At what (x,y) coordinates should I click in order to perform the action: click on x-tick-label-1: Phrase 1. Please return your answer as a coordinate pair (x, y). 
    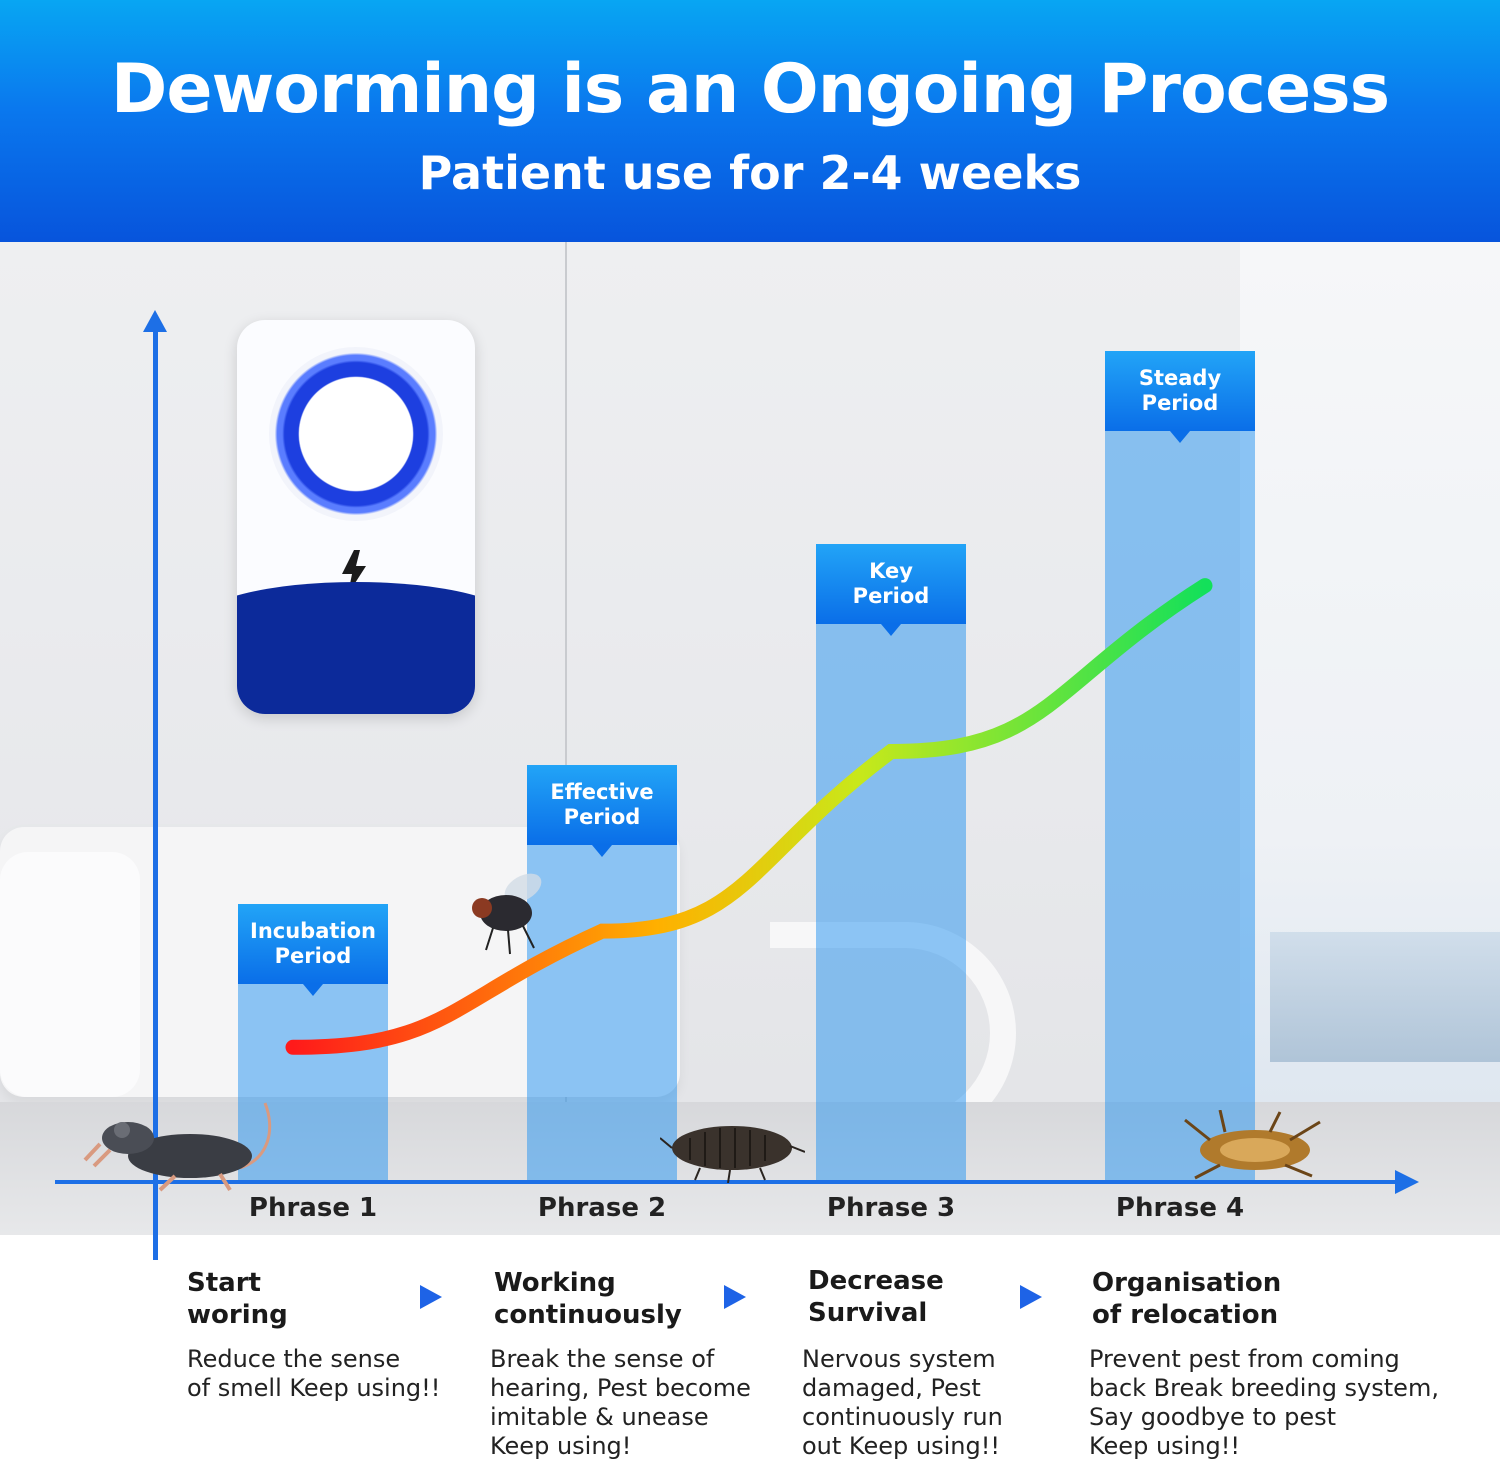
    Looking at the image, I should click on (313, 1208).